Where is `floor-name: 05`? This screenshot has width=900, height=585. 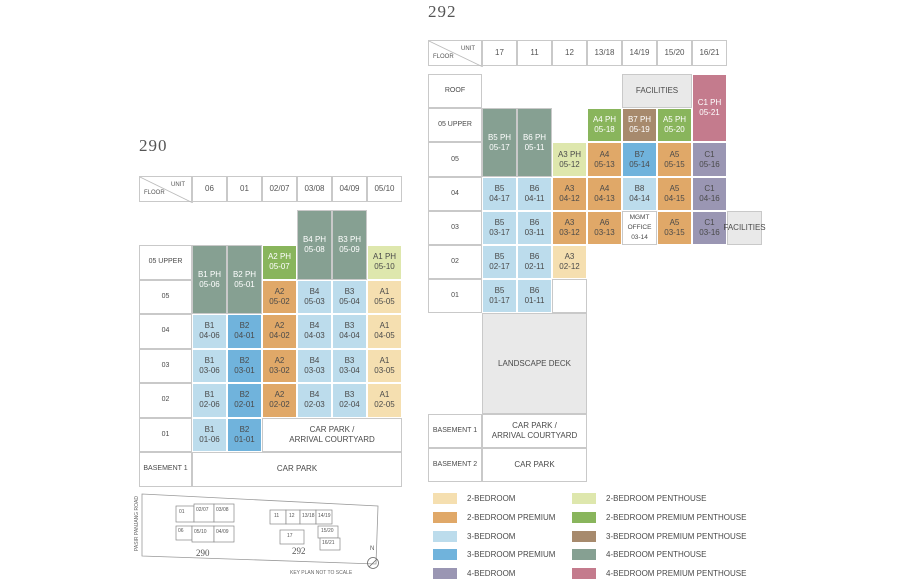
floor-name: 05 is located at coordinates (165, 296).